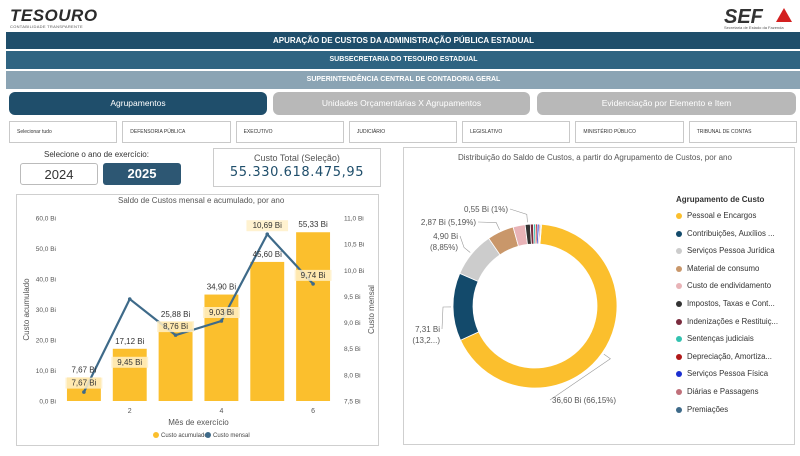  Describe the element at coordinates (63, 132) in the screenshot. I see `filter-selecionar-tudo: Selecionar tudo` at that location.